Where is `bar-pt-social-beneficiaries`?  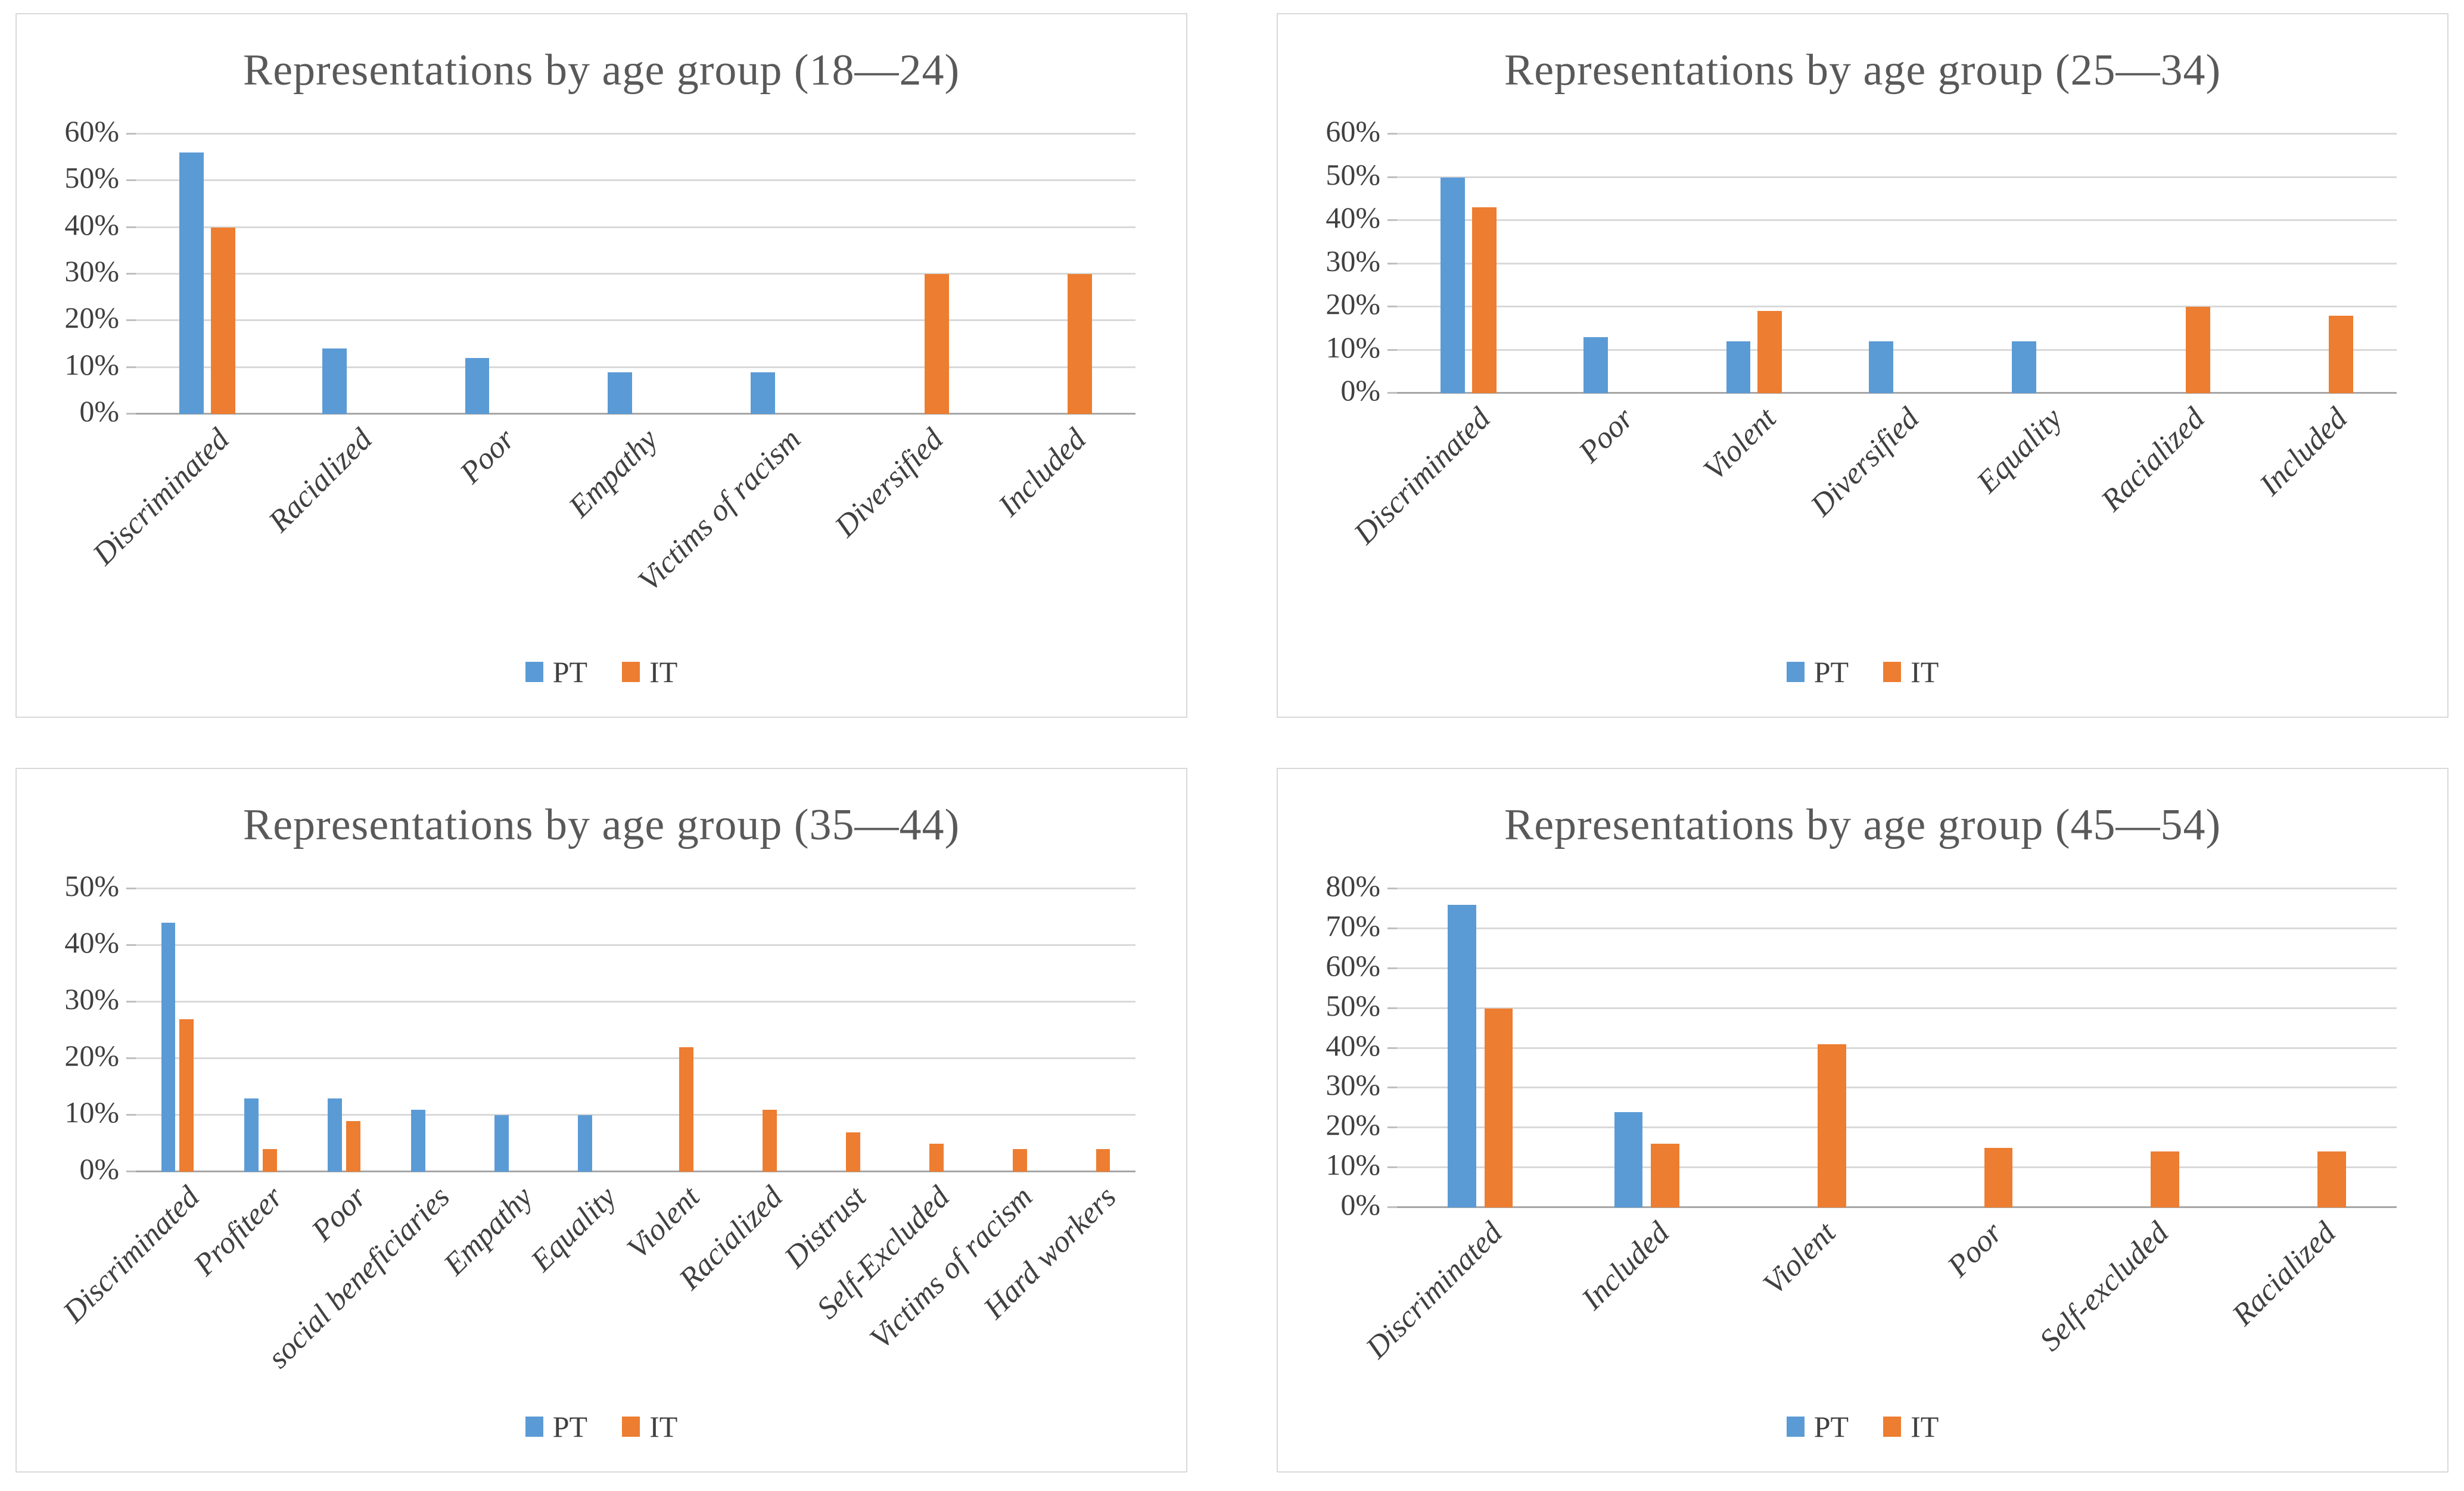
bar-pt-social-beneficiaries is located at coordinates (418, 1140).